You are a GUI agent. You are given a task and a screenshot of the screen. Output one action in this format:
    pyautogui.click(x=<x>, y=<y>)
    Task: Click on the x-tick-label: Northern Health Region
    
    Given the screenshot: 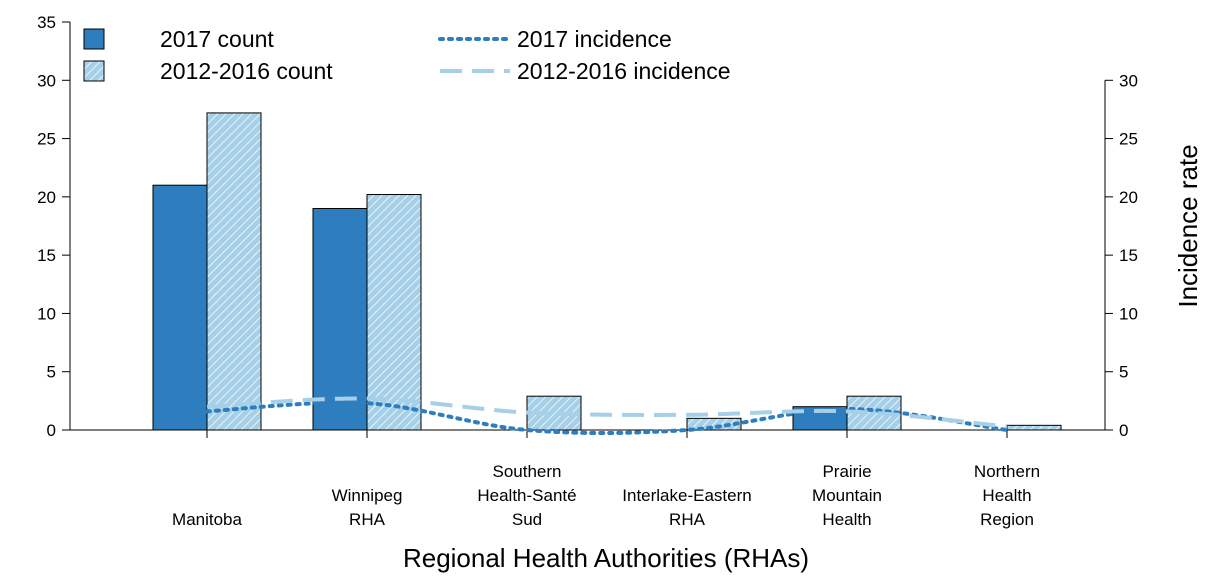 What is the action you would take?
    pyautogui.click(x=1007, y=495)
    